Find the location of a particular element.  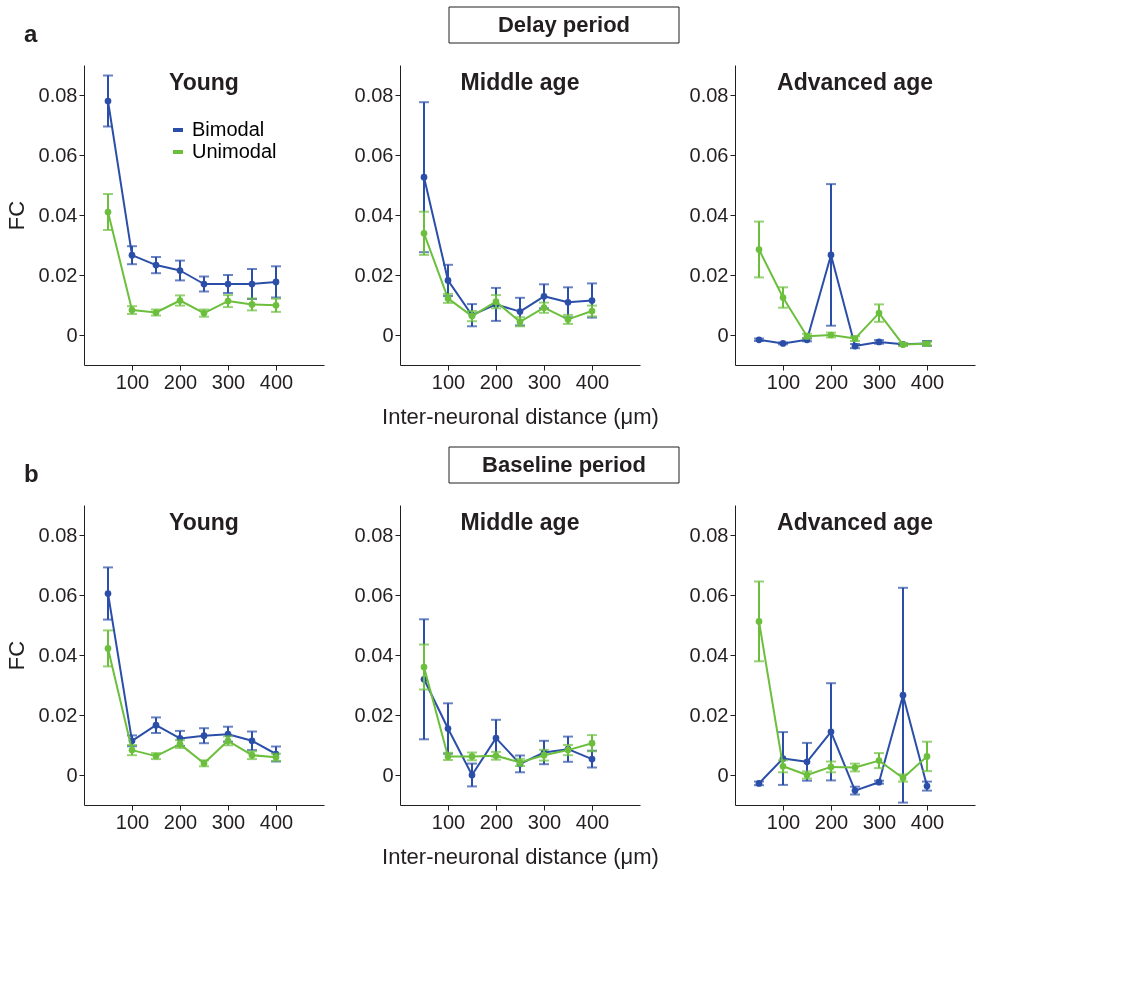

text: a is located at coordinates (31, 33).